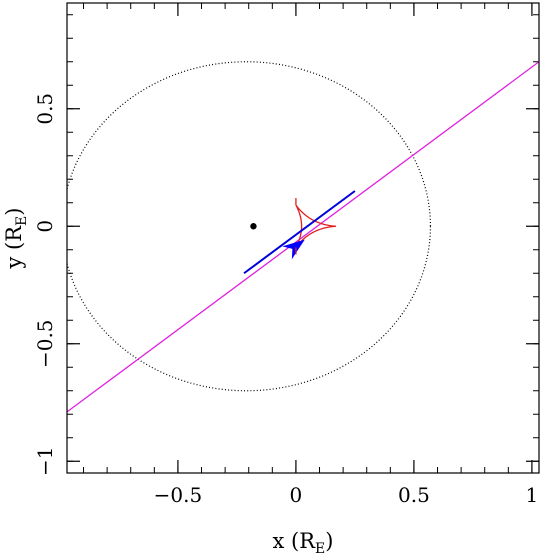 The height and width of the screenshot is (555, 541). I want to click on y-tick-label: 0.5, so click(45, 109).